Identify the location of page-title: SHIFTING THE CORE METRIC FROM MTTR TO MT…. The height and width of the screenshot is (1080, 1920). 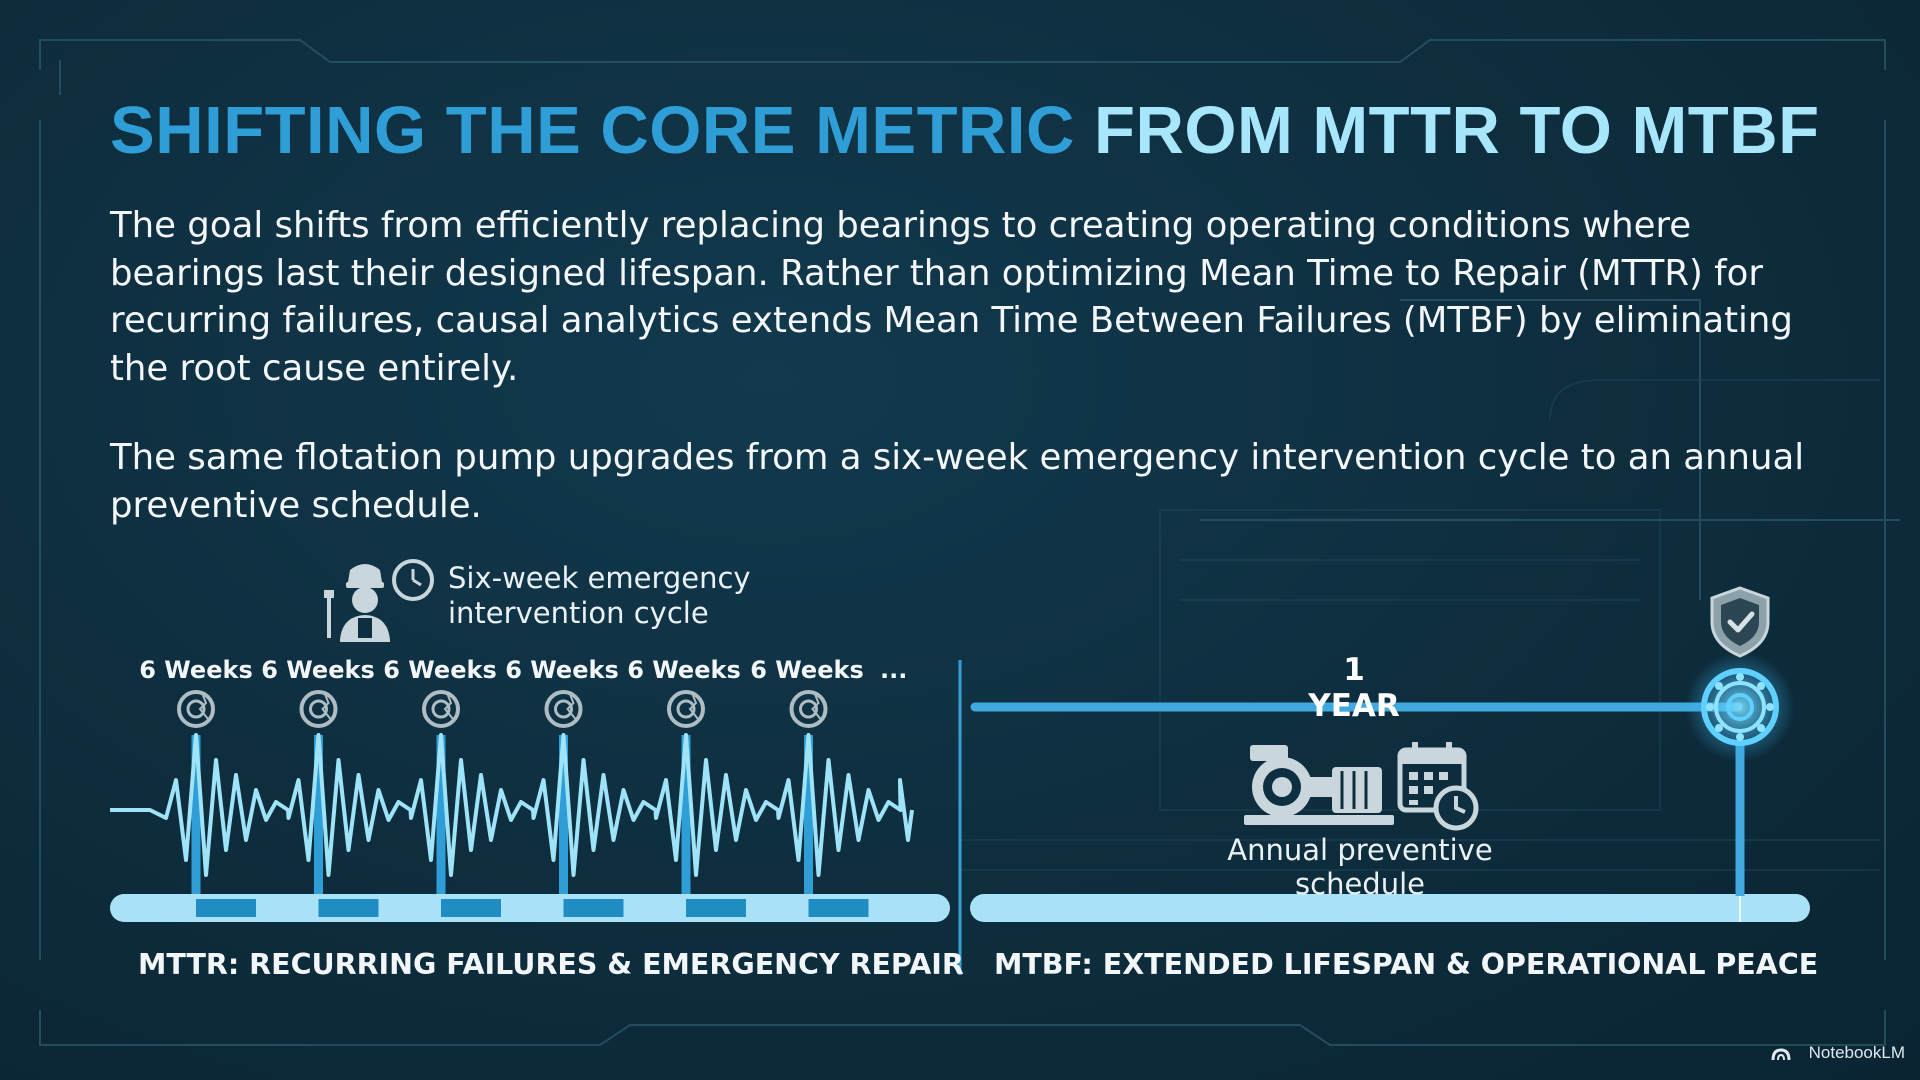
(965, 130).